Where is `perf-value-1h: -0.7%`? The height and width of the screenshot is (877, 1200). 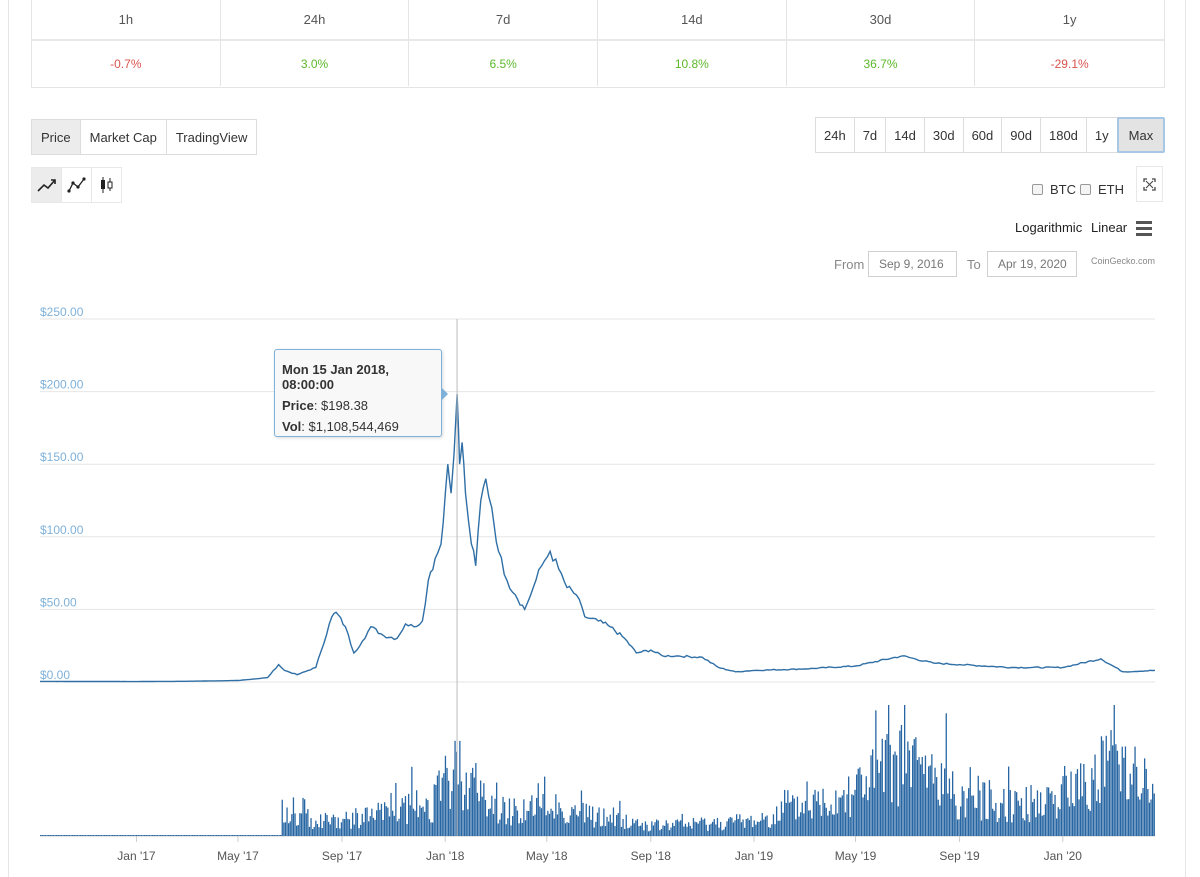
perf-value-1h: -0.7% is located at coordinates (126, 63).